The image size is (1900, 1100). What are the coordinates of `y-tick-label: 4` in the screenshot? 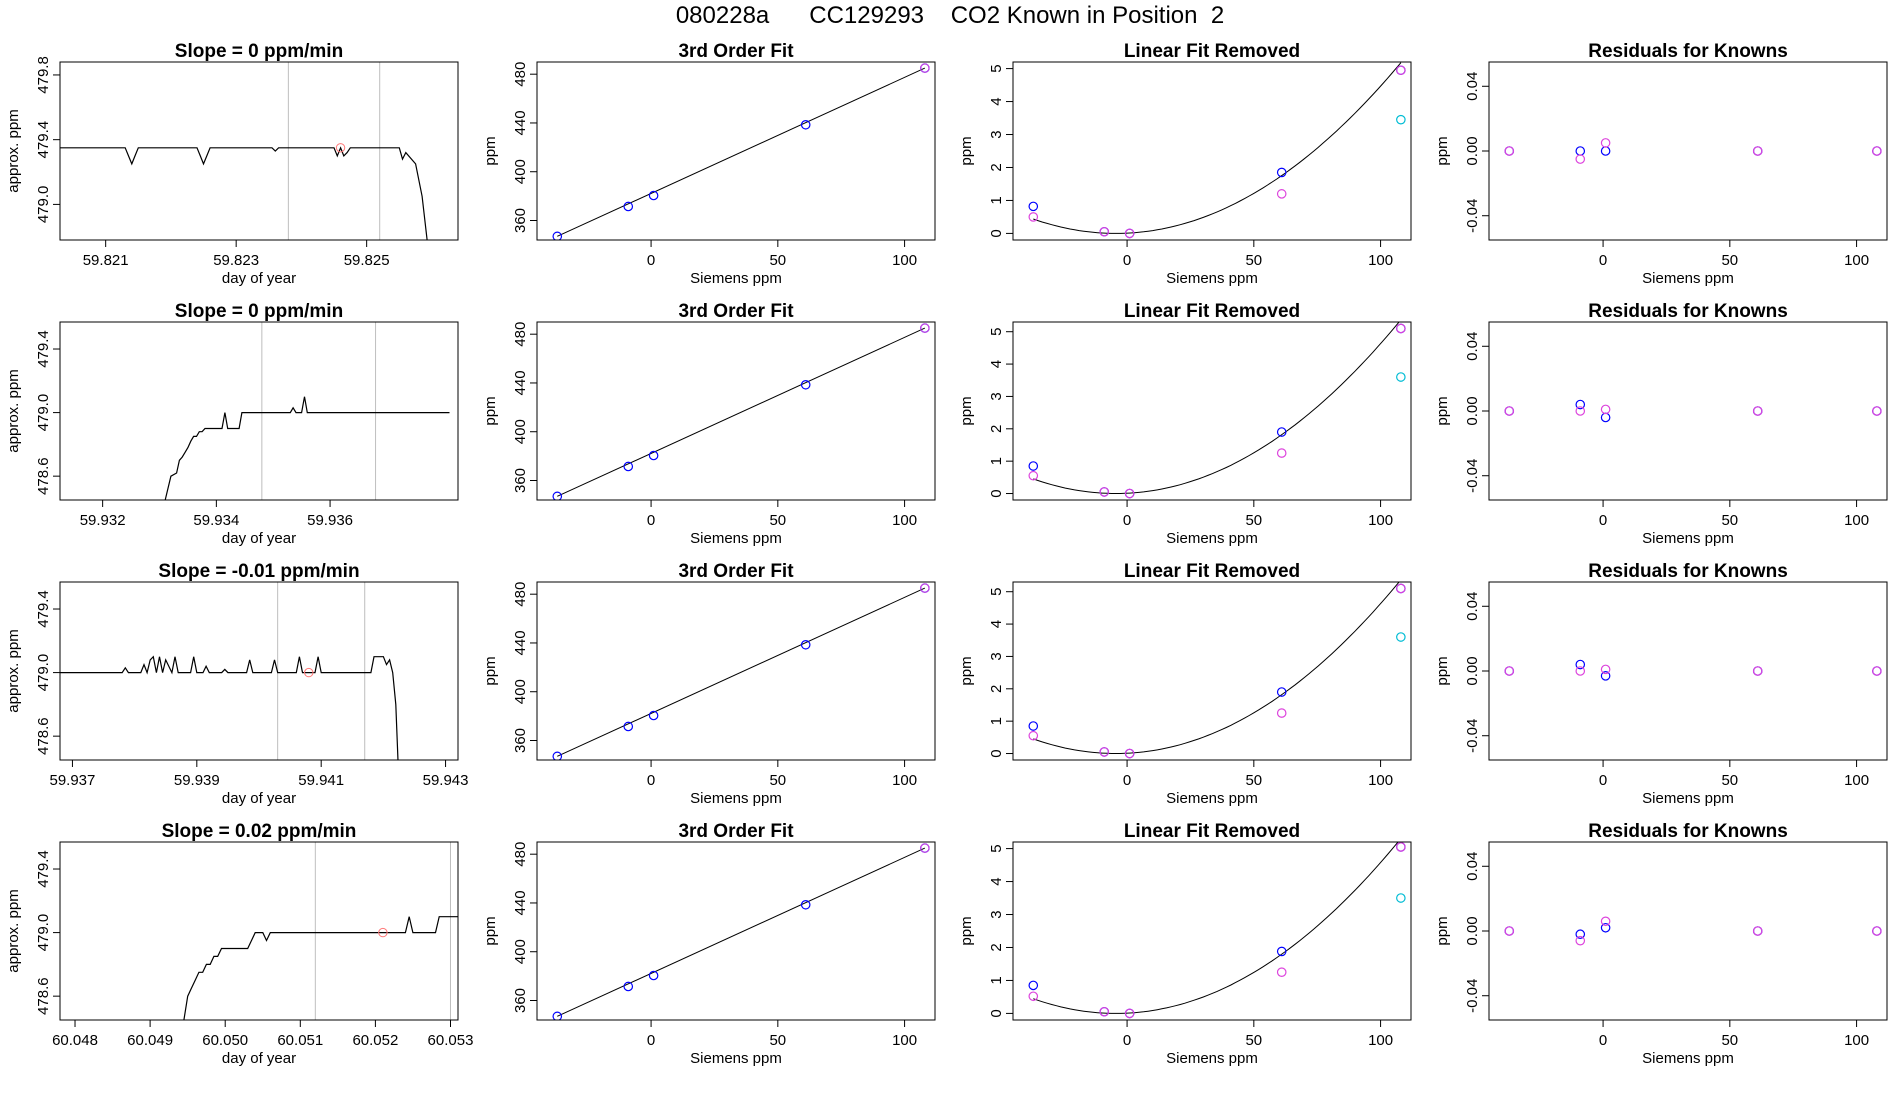 It's located at (996, 624).